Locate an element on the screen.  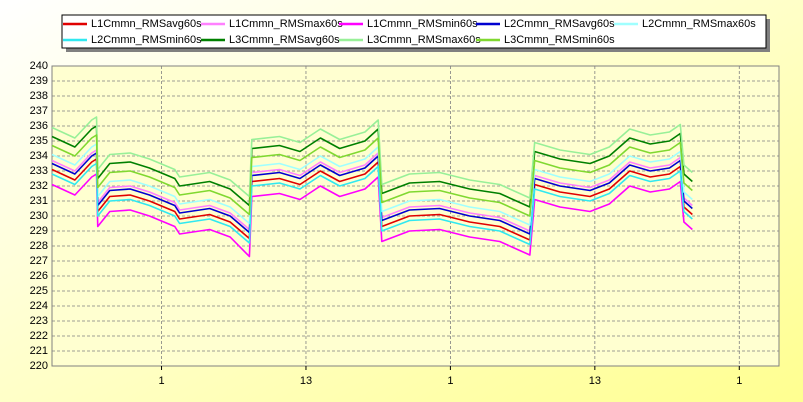
legend-label: L3Cmmn_RMSavg60s is located at coordinates (284, 40).